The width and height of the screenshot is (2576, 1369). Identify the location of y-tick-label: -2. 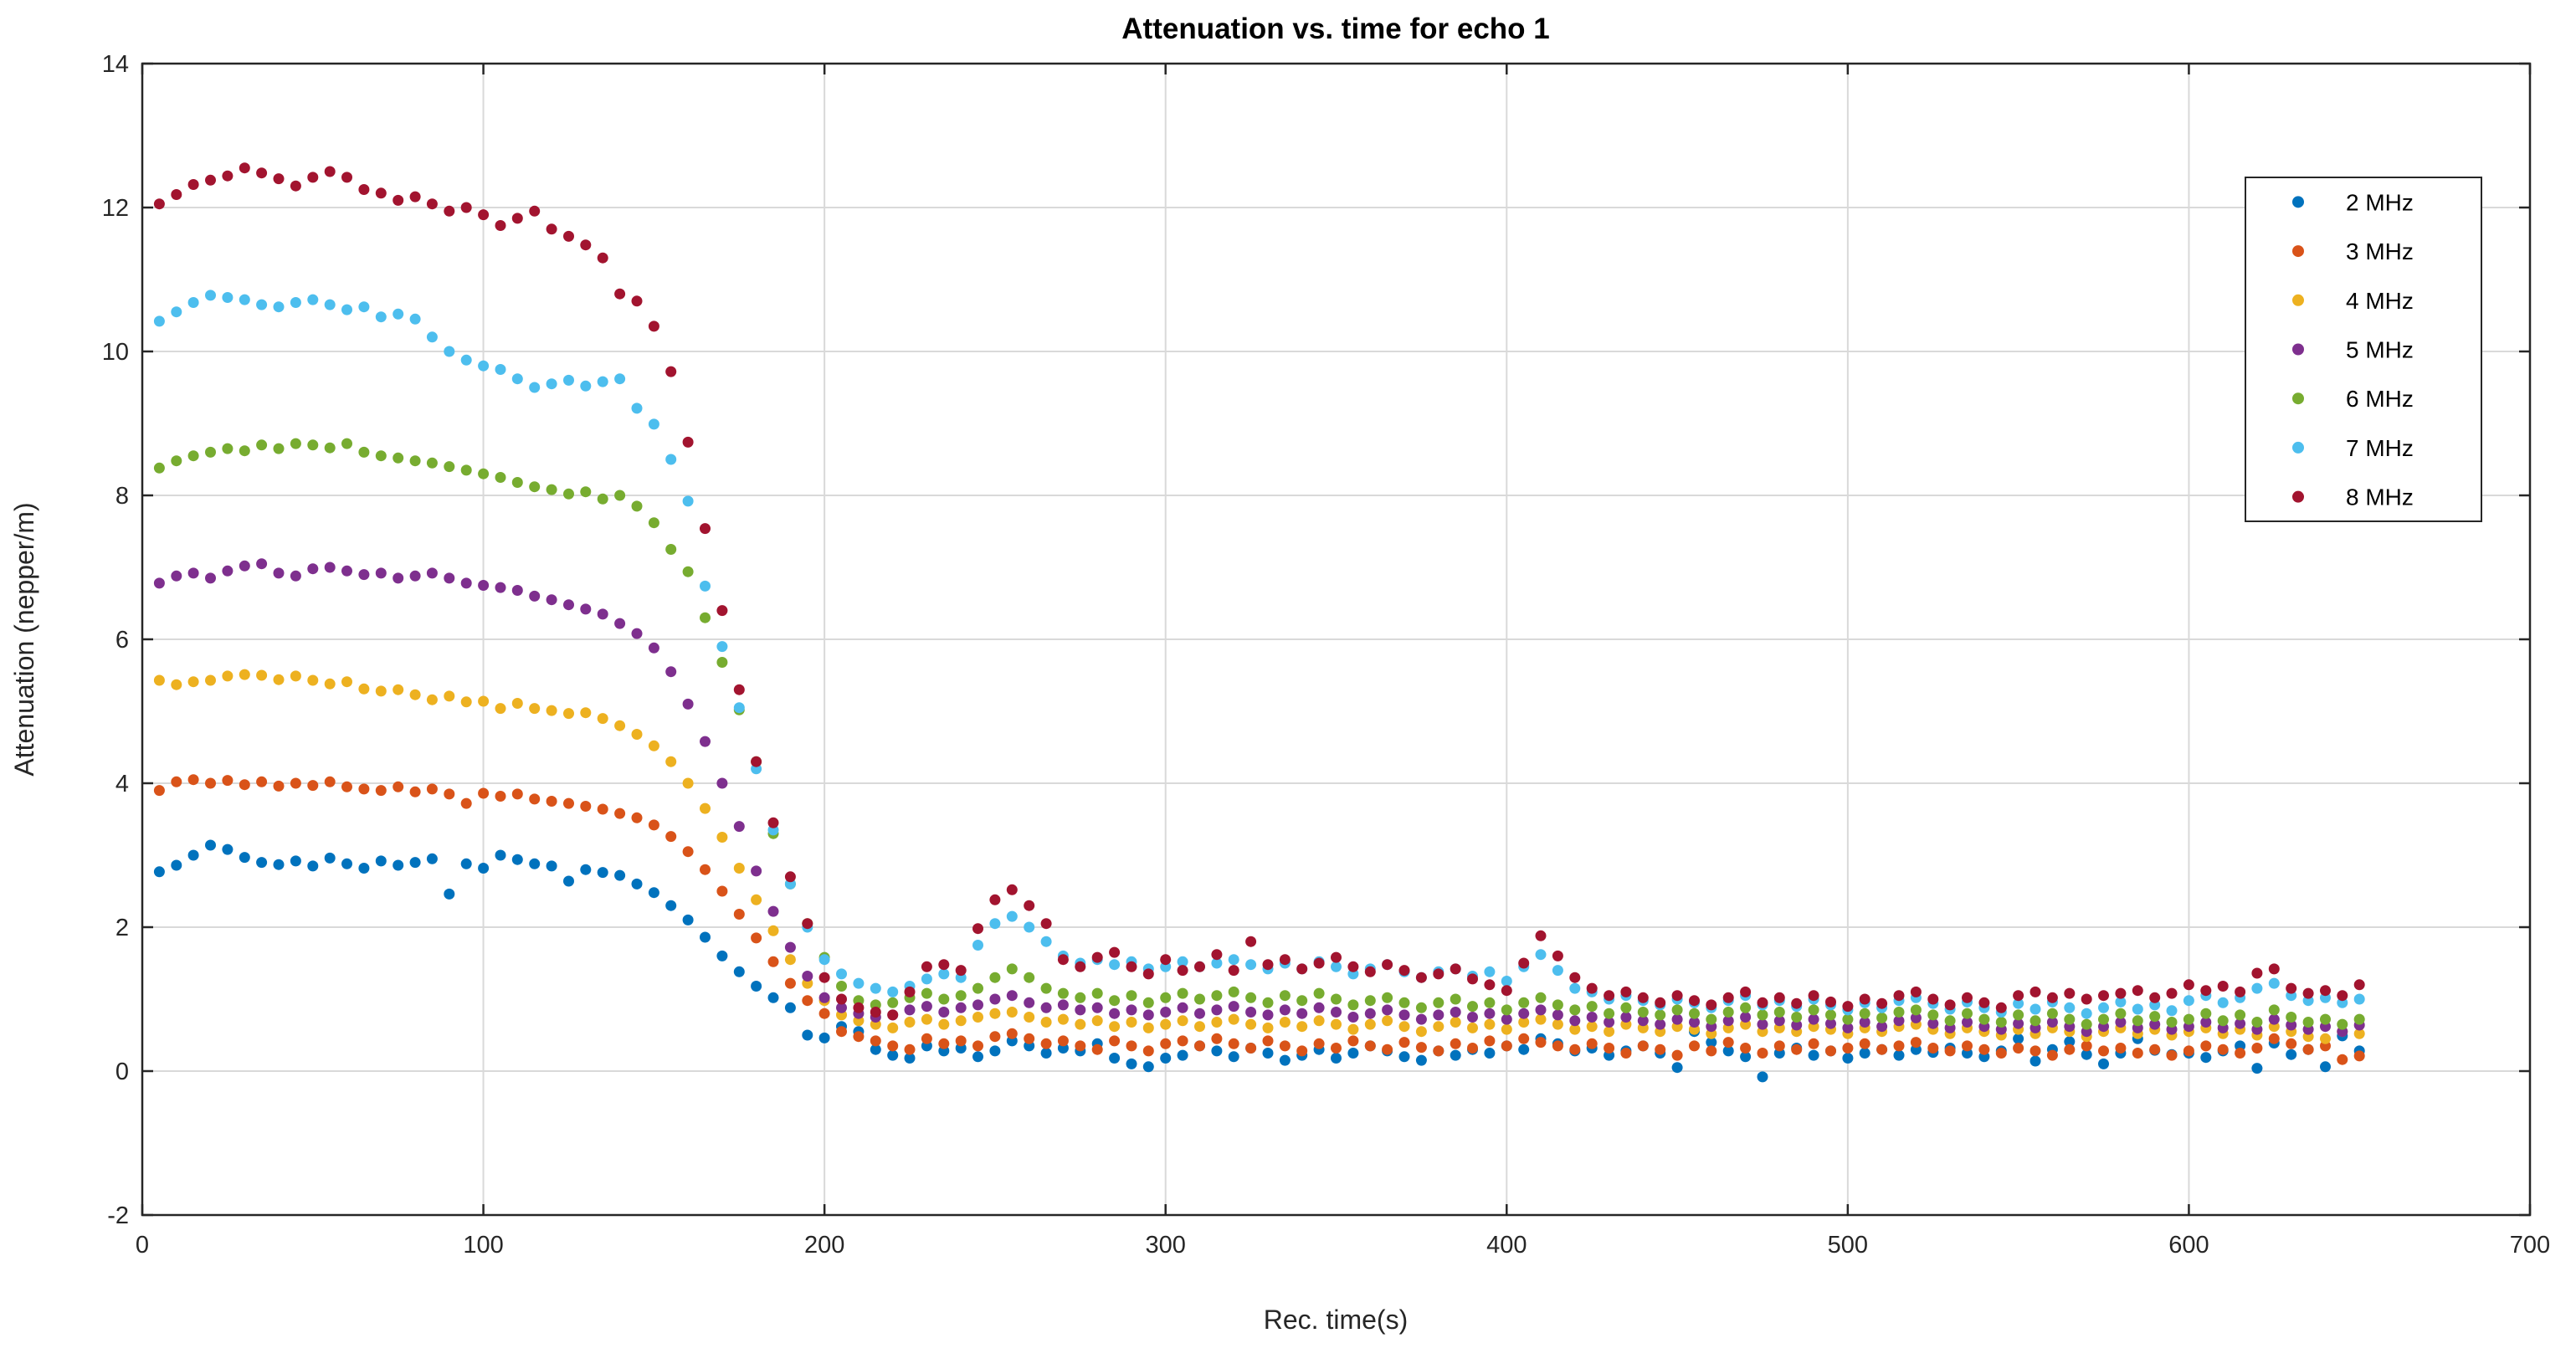
(118, 1215).